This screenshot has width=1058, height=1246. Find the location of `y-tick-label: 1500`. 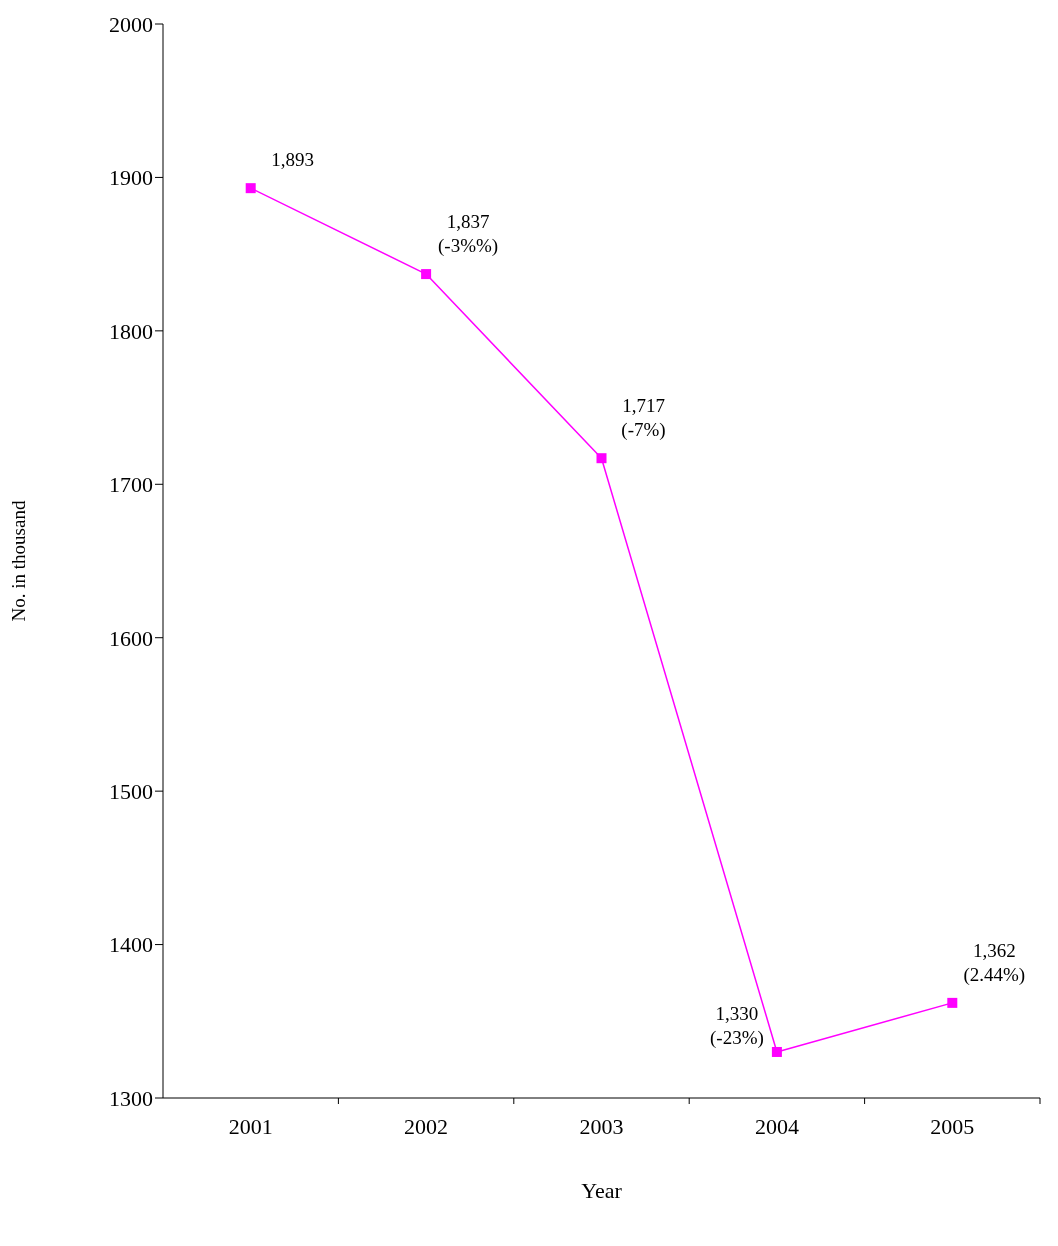

y-tick-label: 1500 is located at coordinates (131, 791).